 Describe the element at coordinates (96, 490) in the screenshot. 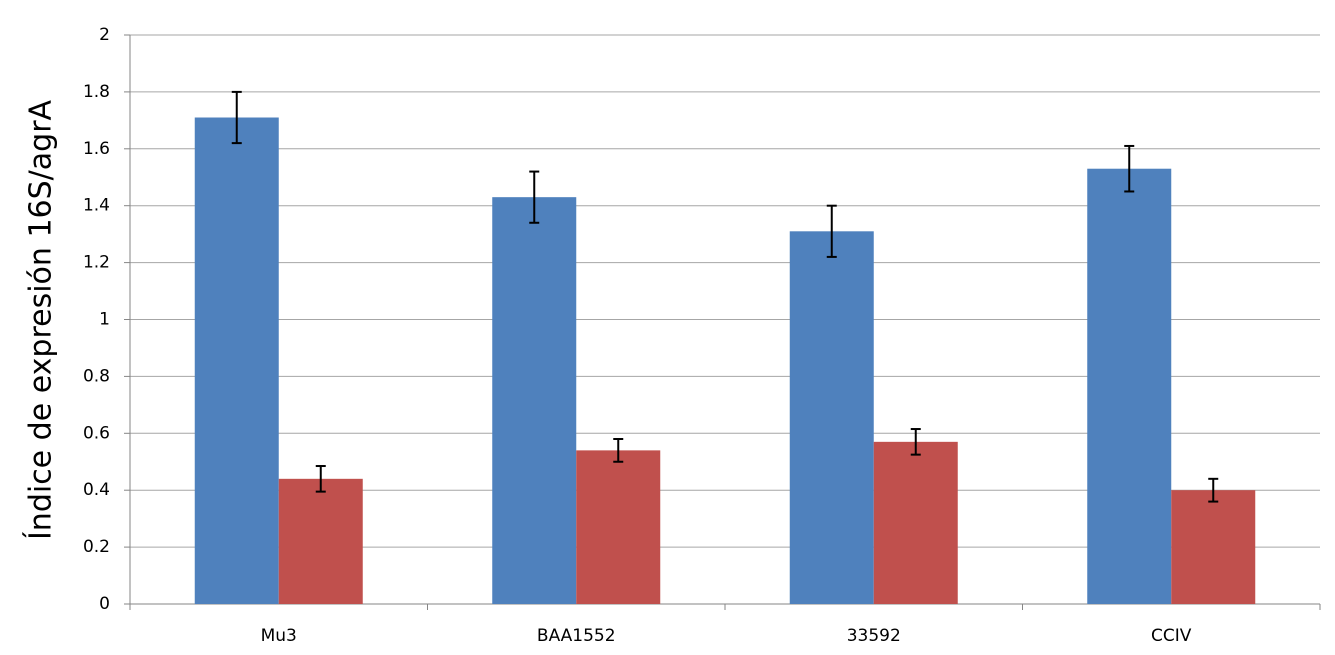

I see `y-tick-label: 0.4` at that location.